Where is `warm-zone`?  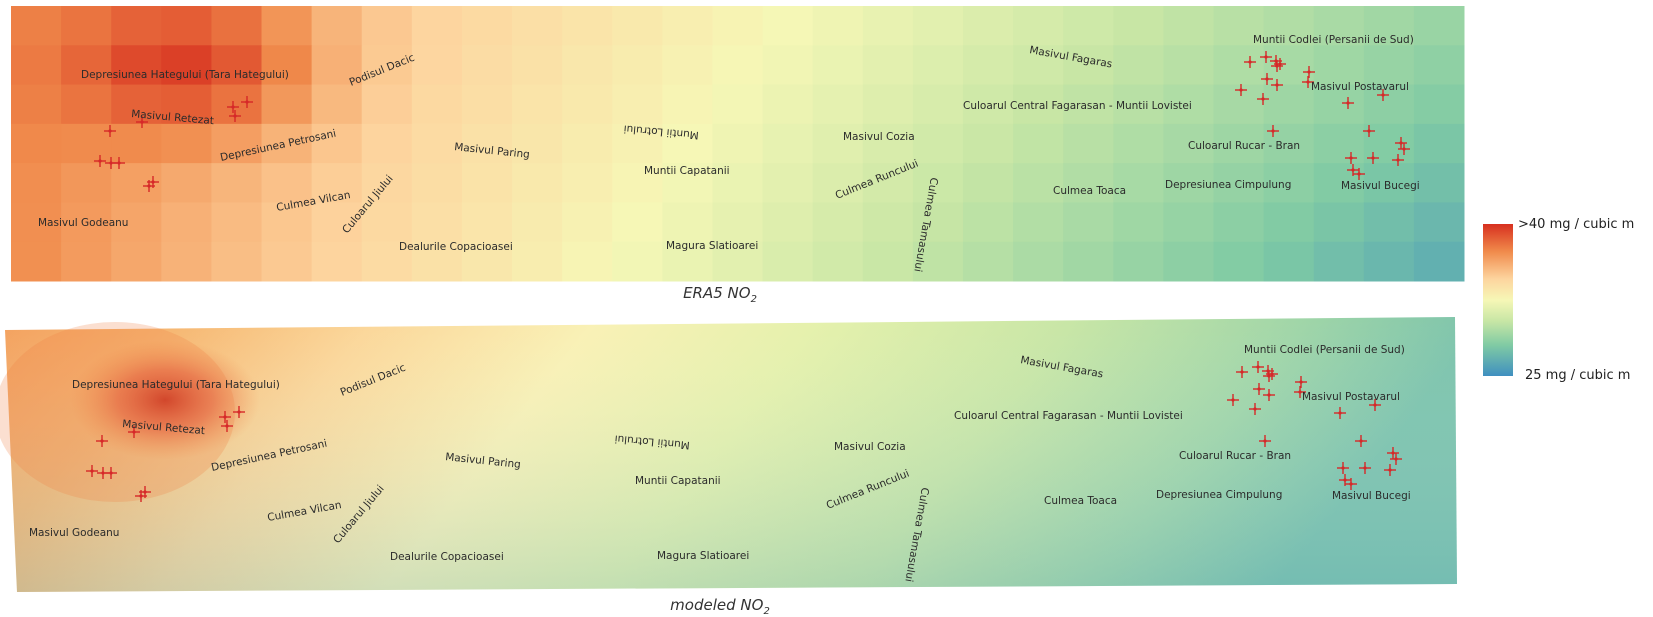 warm-zone is located at coordinates (117, 412).